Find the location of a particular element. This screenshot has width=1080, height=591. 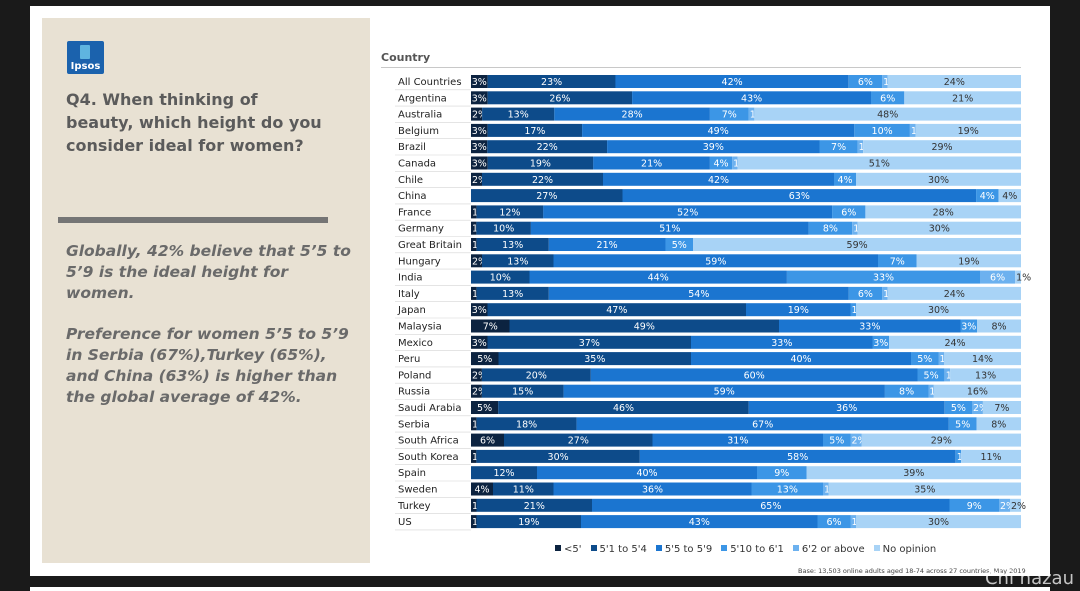

data-label: 63% is located at coordinates (799, 196).